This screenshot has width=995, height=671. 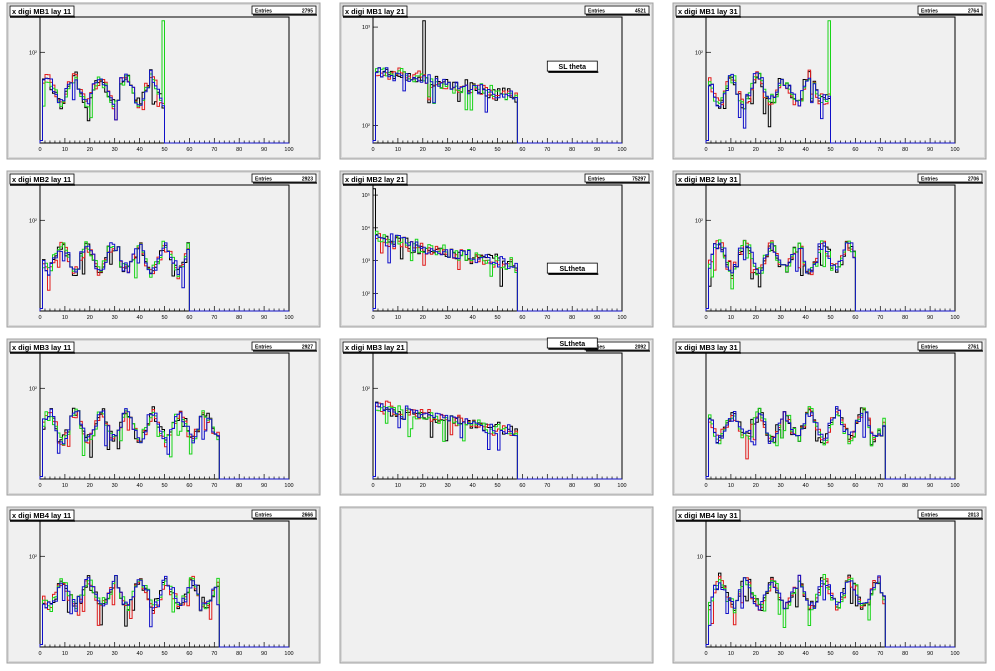 I want to click on chart-title: x digi MB2 lay 11, so click(x=41, y=179).